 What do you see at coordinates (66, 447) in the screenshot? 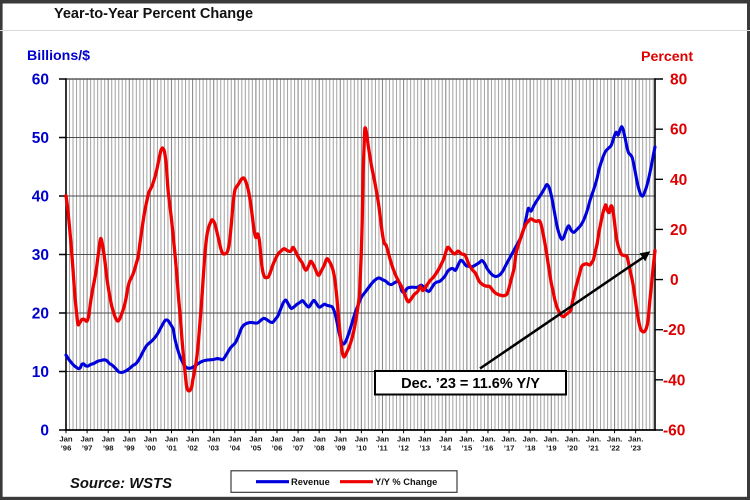
I see `svg-text: ’96` at bounding box center [66, 447].